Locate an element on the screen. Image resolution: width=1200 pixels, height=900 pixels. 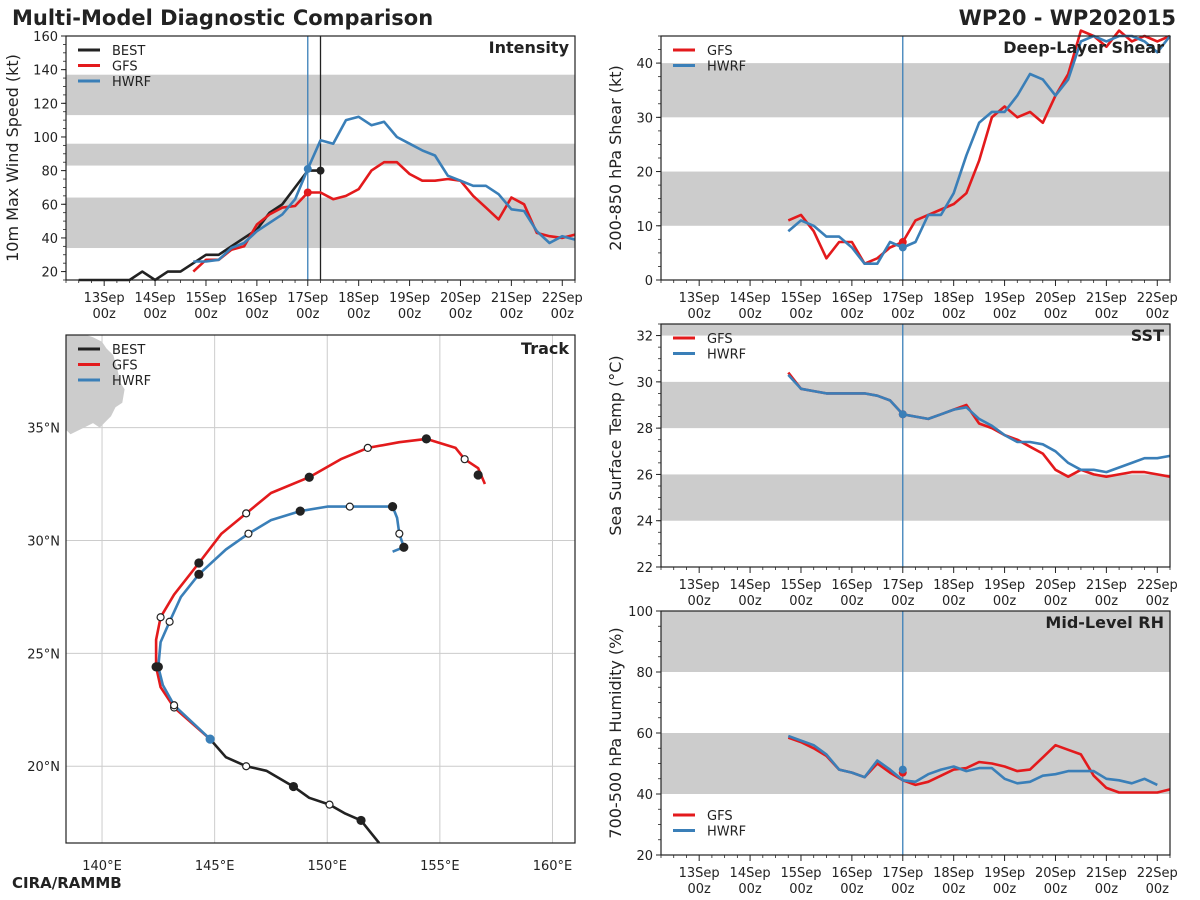
lon-tick-label: 150°E is located at coordinates (327, 866).